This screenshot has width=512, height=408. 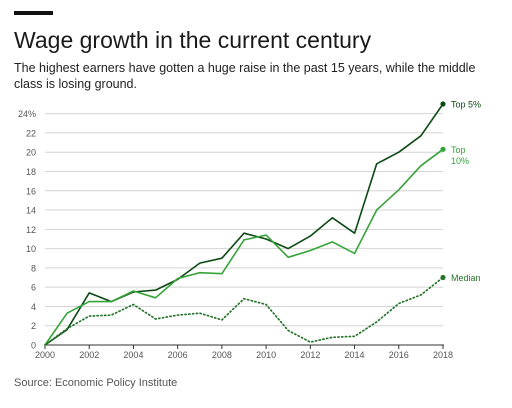 I want to click on x-tick-label: 2016, so click(x=399, y=355).